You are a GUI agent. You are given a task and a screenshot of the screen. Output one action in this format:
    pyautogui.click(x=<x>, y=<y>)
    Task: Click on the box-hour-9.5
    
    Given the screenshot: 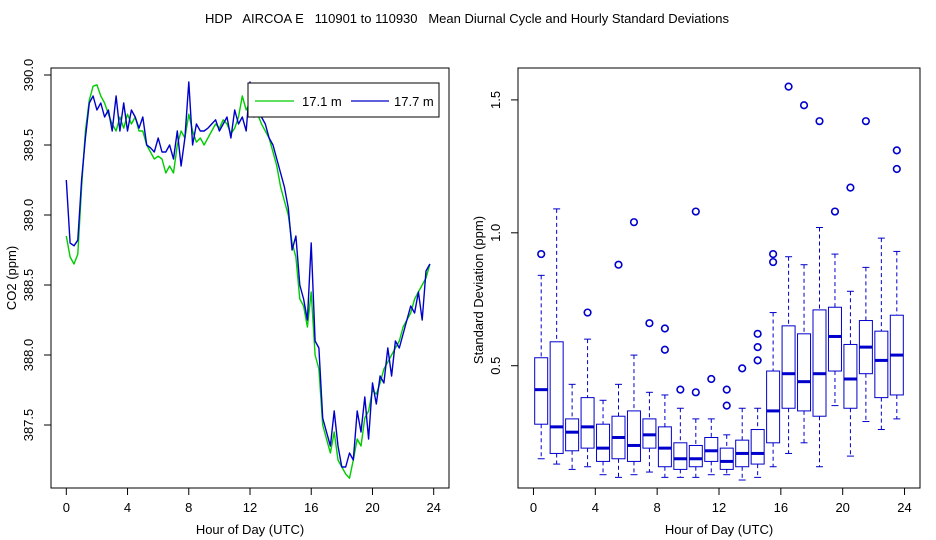 What is the action you would take?
    pyautogui.click(x=680, y=431)
    